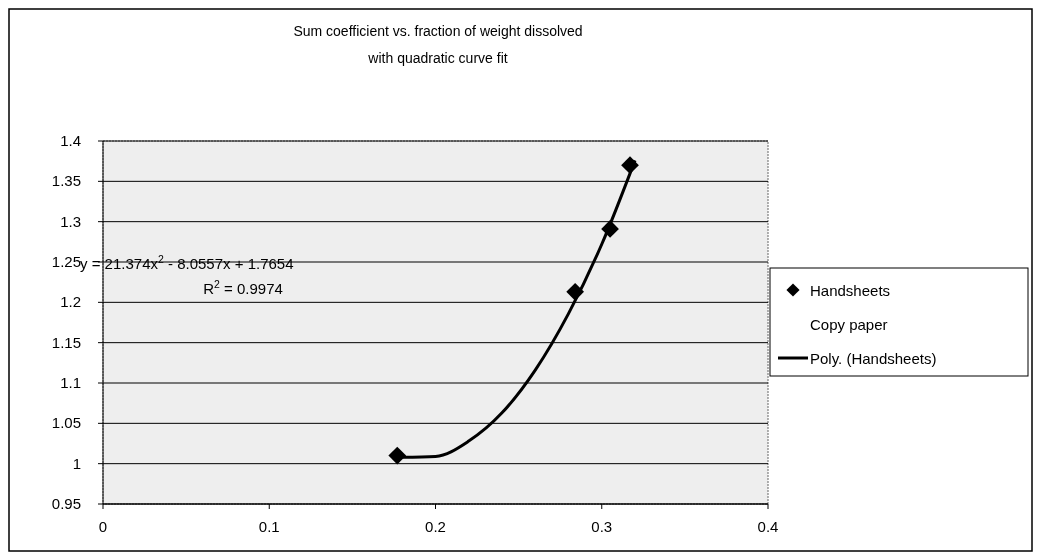 The width and height of the screenshot is (1041, 560). I want to click on point, so click(397, 455).